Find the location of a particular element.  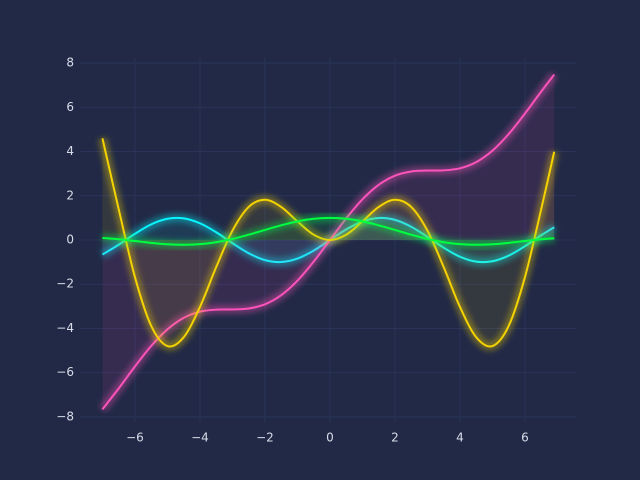

x-tick-label: −6 is located at coordinates (135, 438).